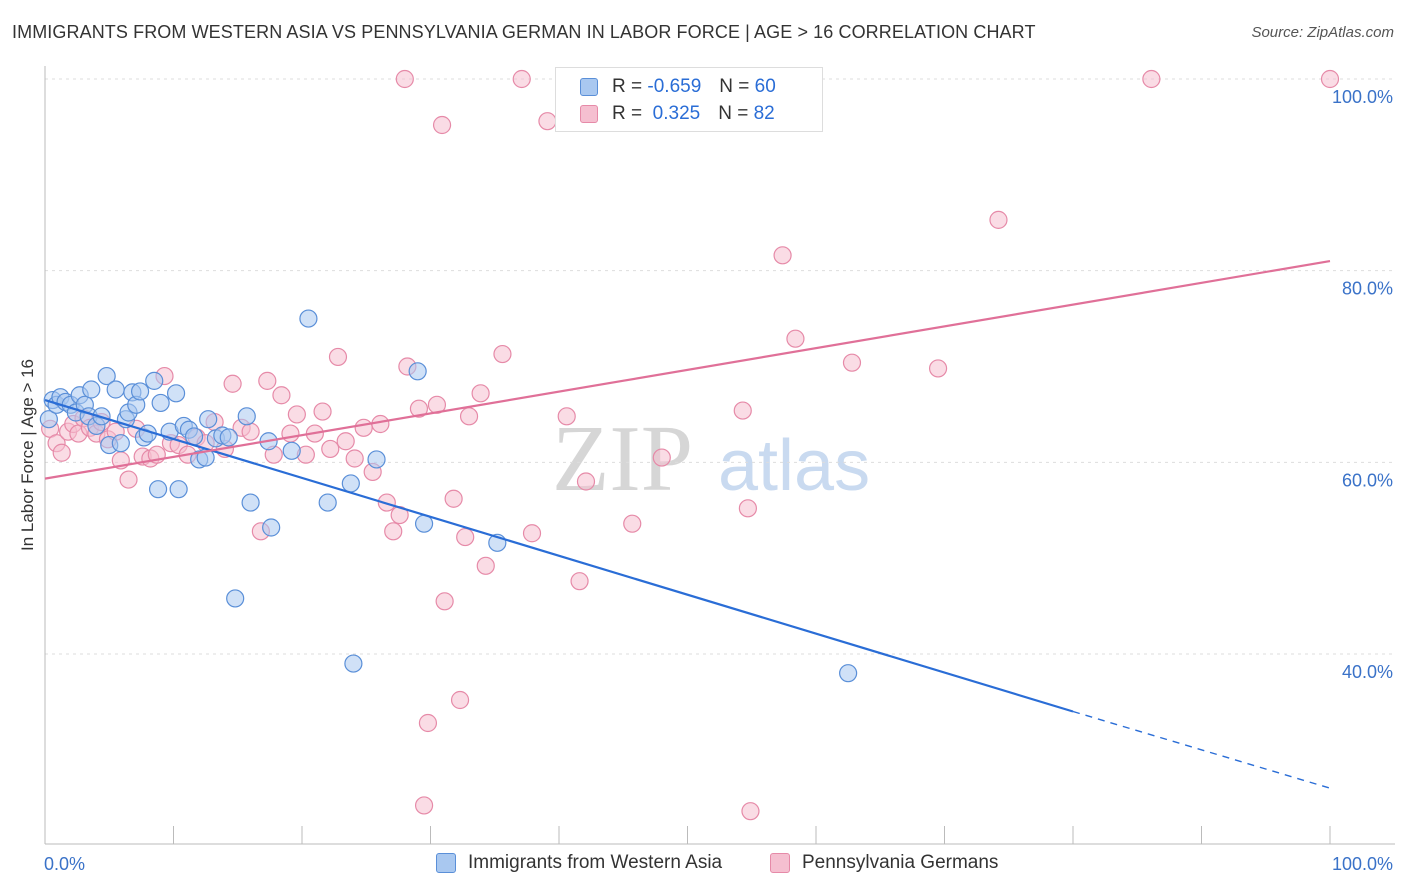  I want to click on legend-r-value: 0.325, so click(676, 113).